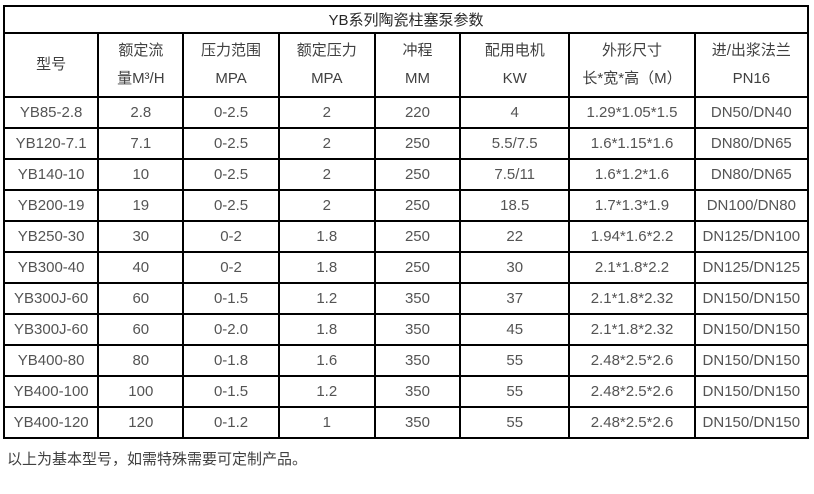 This screenshot has width=814, height=494. What do you see at coordinates (632, 236) in the screenshot?
I see `table-cell: 1.94*1.6*2.2` at bounding box center [632, 236].